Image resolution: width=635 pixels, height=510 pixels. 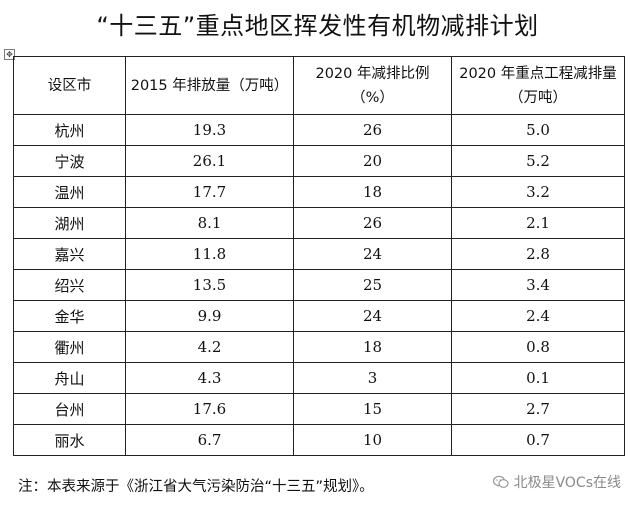 I want to click on cell-city: 宁波, so click(x=69, y=161).